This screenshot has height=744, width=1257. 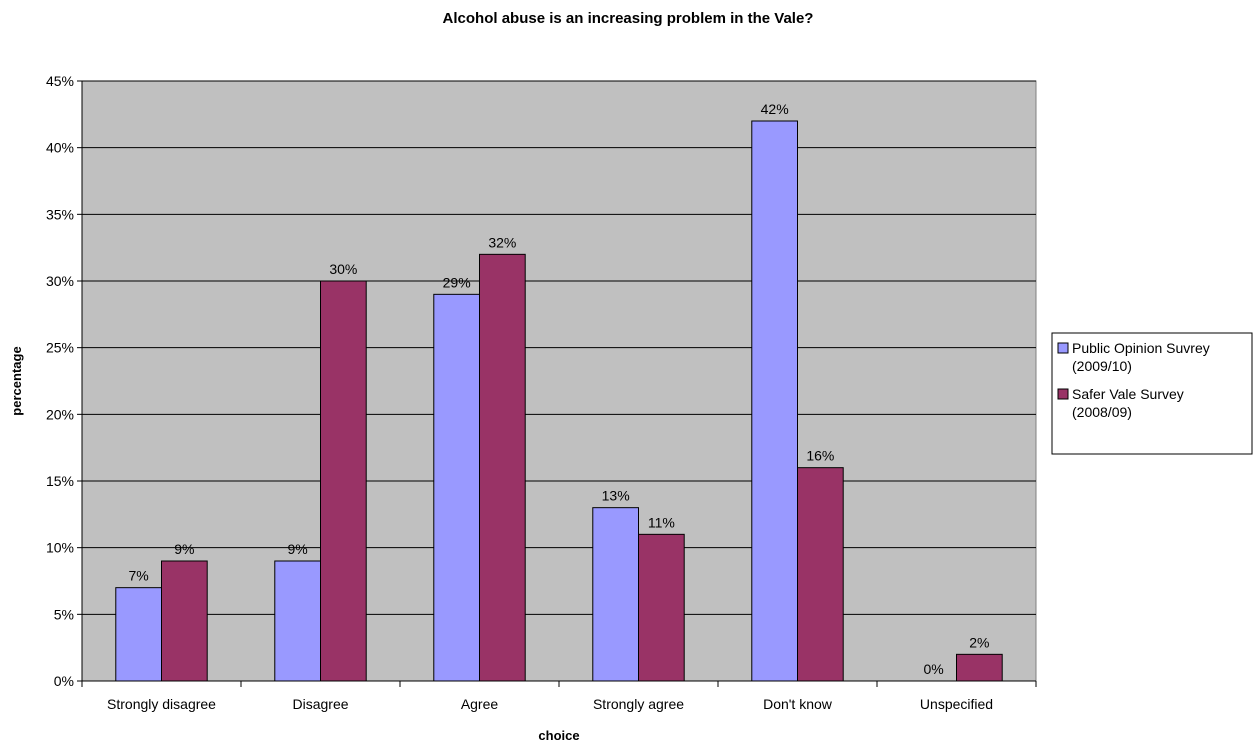 What do you see at coordinates (820, 456) in the screenshot?
I see `data-label: 16%` at bounding box center [820, 456].